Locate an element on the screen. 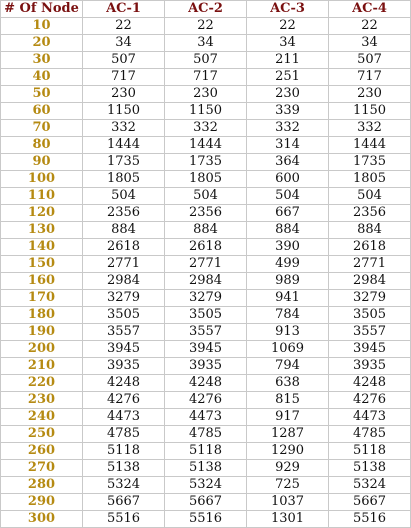 The height and width of the screenshot is (528, 411). table-row: 130 884 884 884 884 is located at coordinates (205, 230).